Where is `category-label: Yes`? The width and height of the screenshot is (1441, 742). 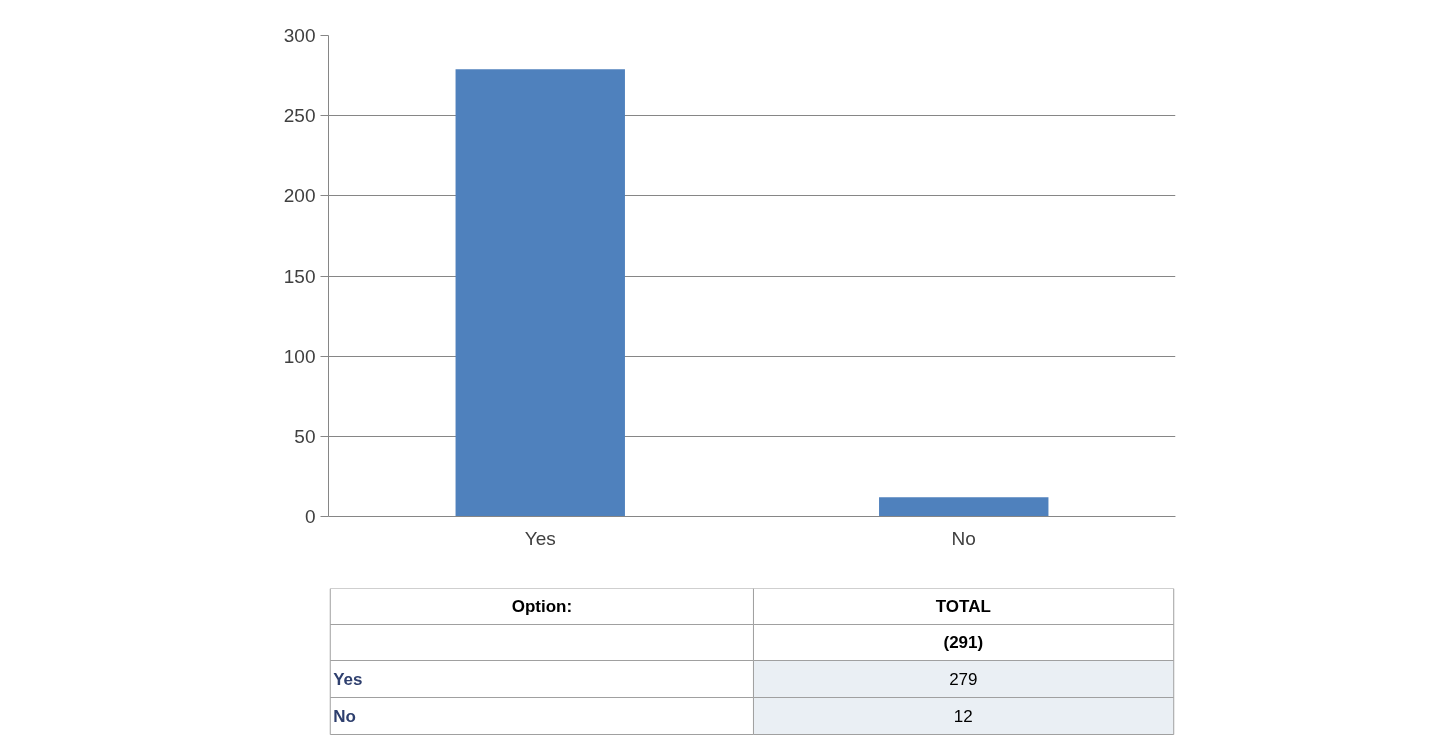
category-label: Yes is located at coordinates (348, 679).